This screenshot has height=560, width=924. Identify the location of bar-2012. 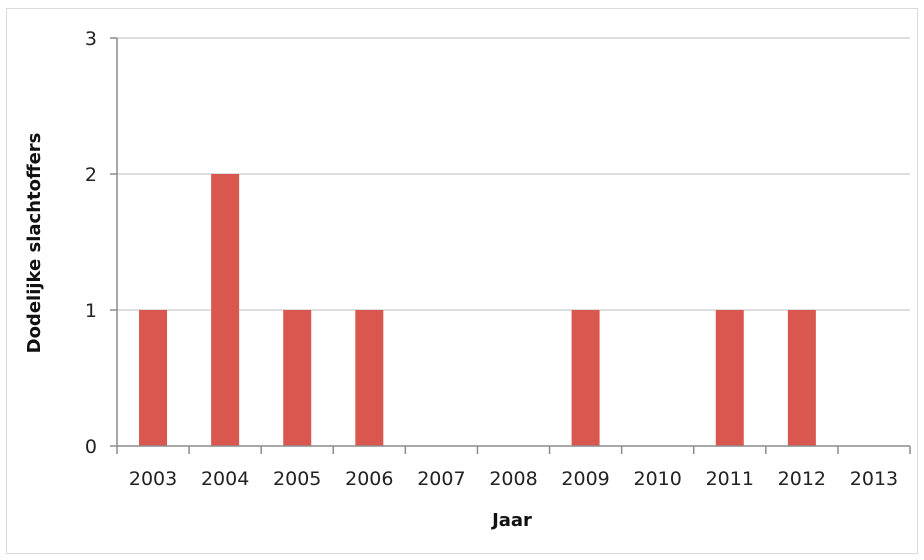
(801, 378).